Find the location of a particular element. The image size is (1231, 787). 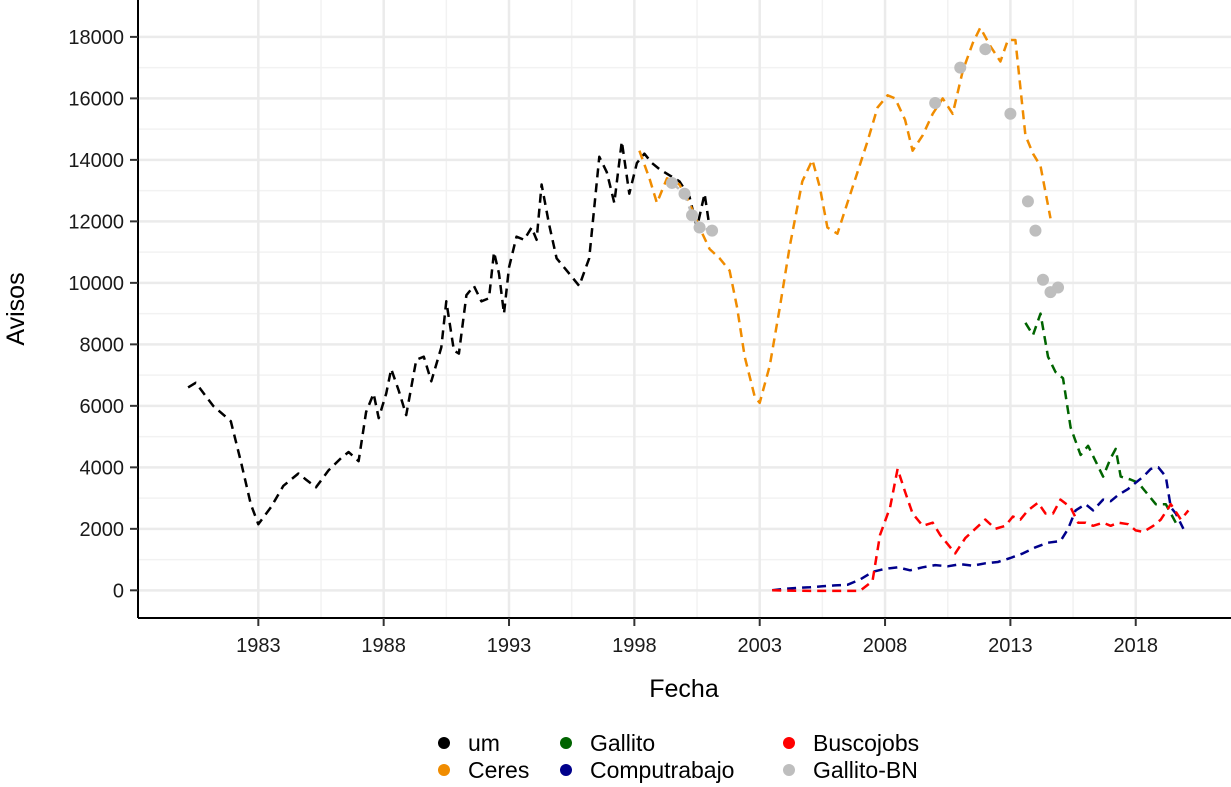

x-tick-label: 1983 is located at coordinates (258, 646).